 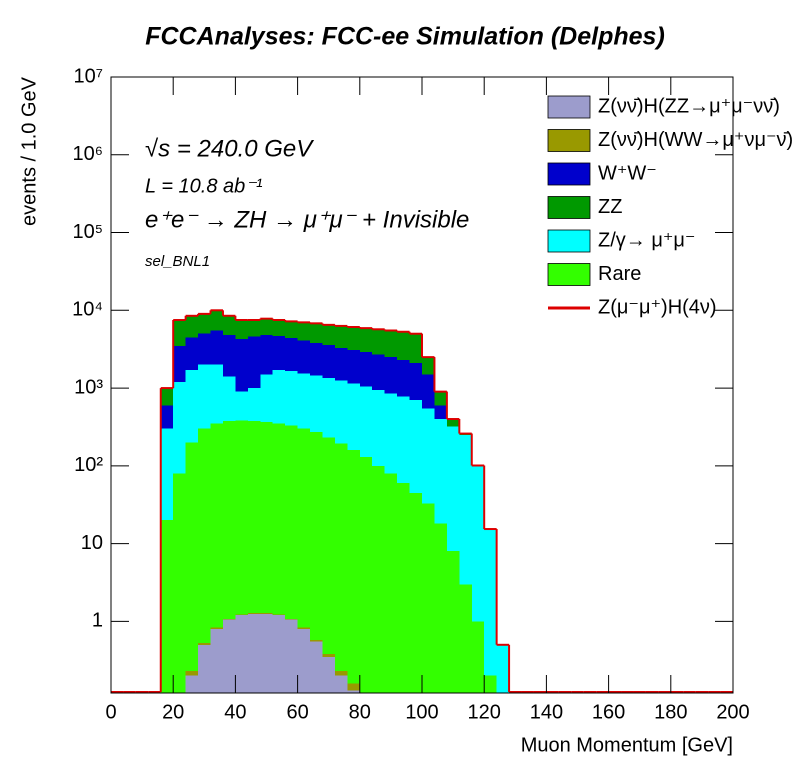 What do you see at coordinates (29, 151) in the screenshot?
I see `y-axis-label: events / 1.0 GeV` at bounding box center [29, 151].